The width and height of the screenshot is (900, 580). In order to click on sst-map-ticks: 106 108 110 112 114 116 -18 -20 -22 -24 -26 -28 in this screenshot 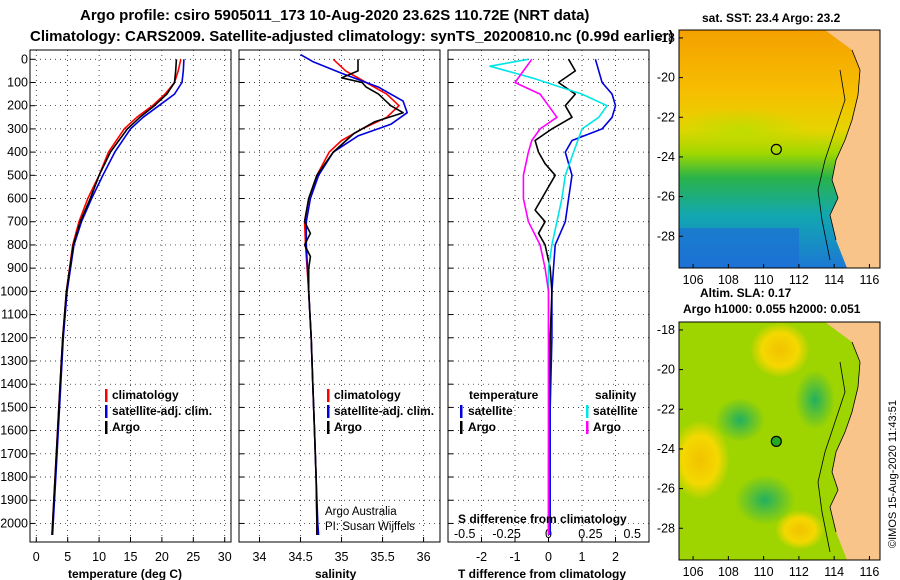, I will do `click(768, 159)`.